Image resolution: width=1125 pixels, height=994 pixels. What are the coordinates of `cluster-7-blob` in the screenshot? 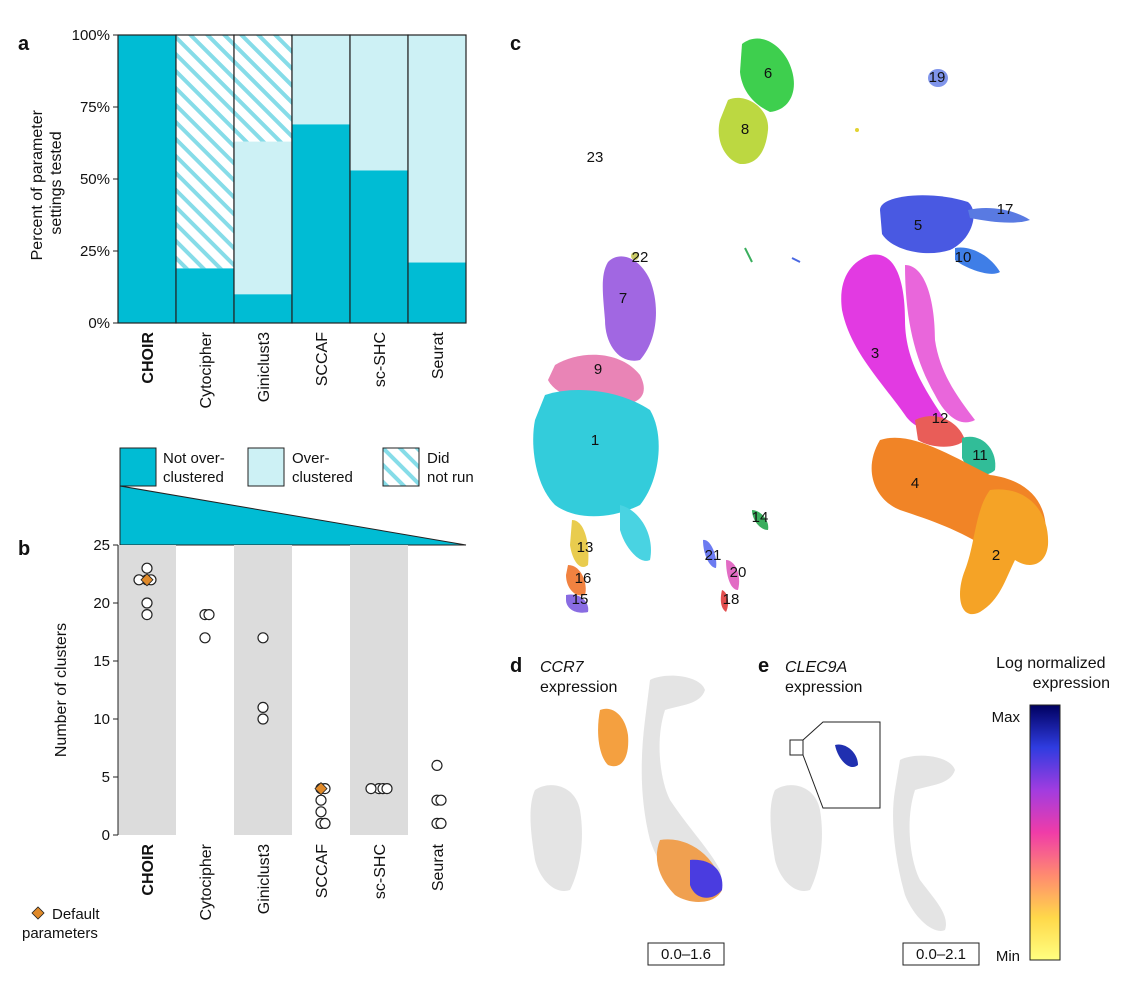 It's located at (629, 308).